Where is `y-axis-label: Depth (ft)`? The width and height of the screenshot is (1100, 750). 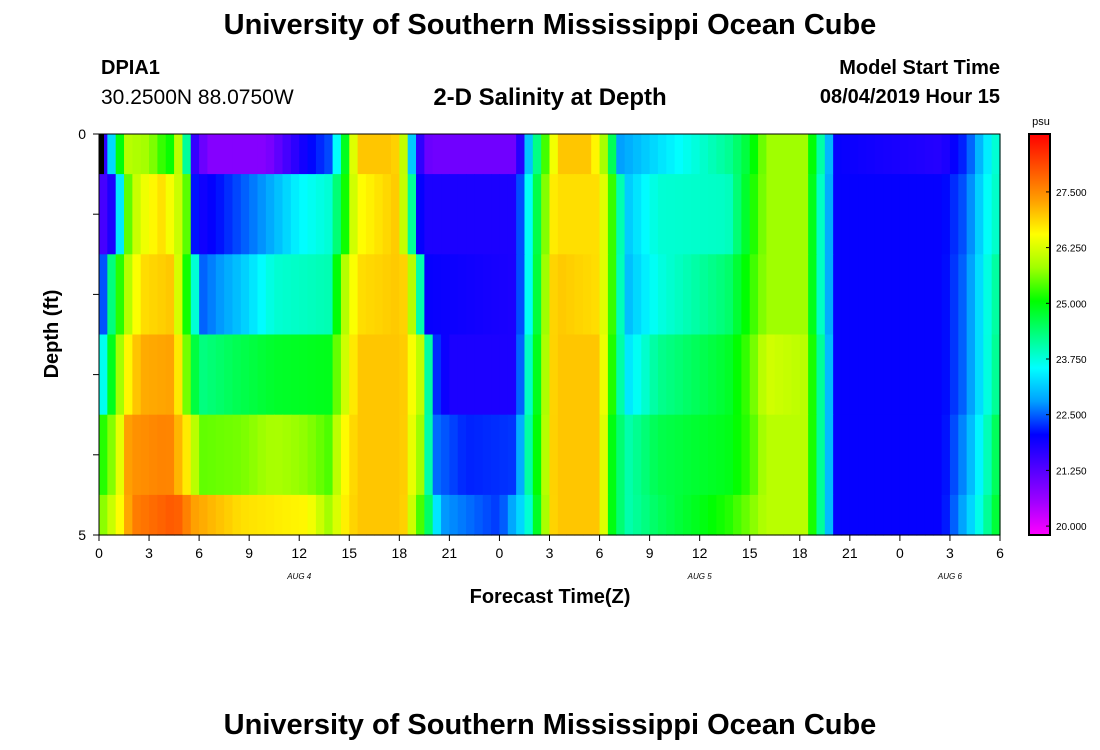
y-axis-label: Depth (ft) is located at coordinates (52, 334).